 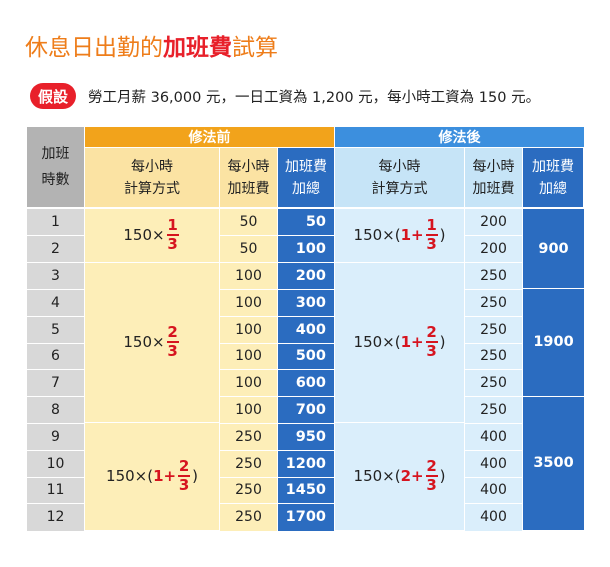 I want to click on formula-expression: 150× 1 3, so click(x=151, y=235).